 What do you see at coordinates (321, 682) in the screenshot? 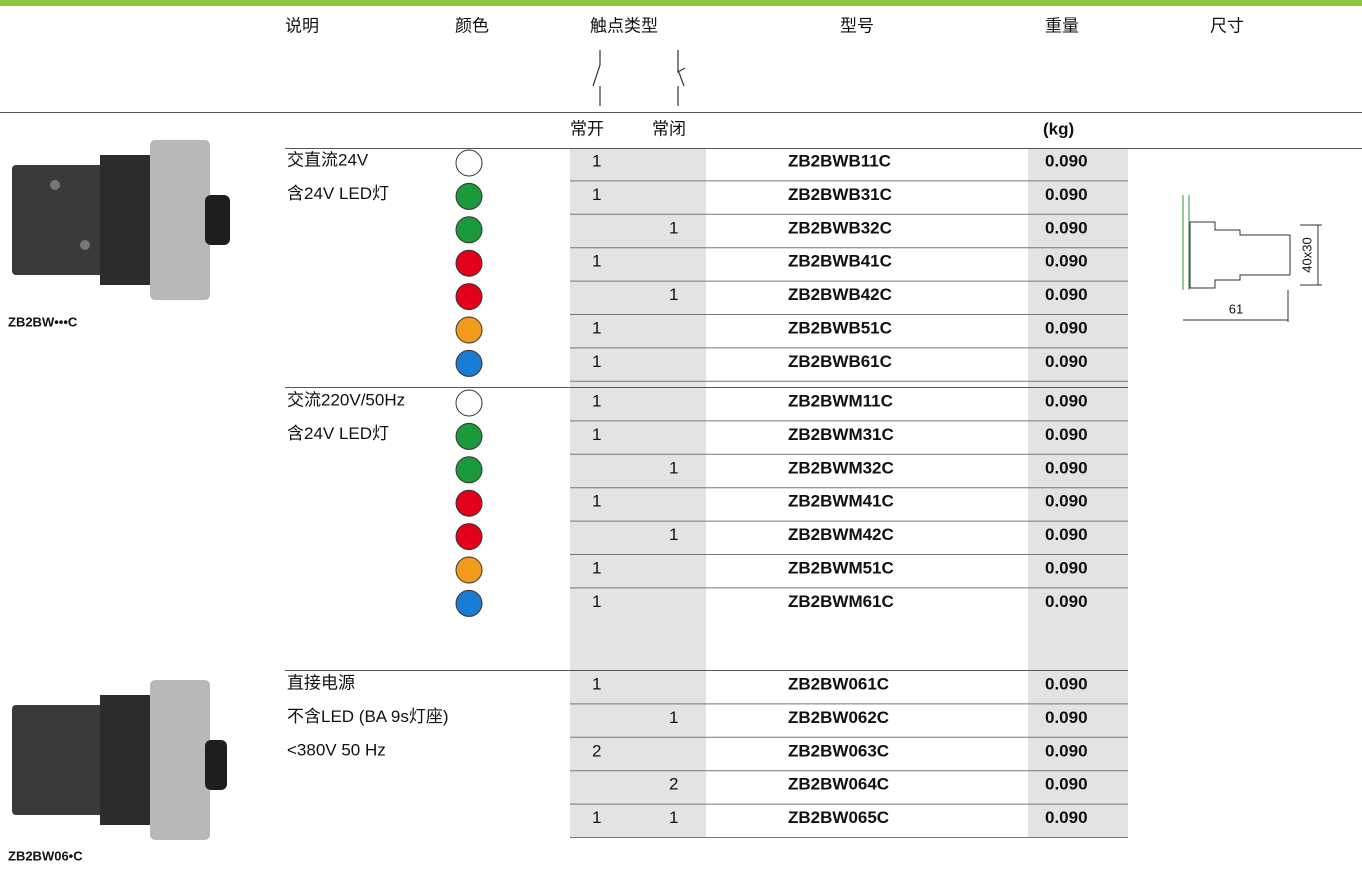
I see `description: 直接电源` at bounding box center [321, 682].